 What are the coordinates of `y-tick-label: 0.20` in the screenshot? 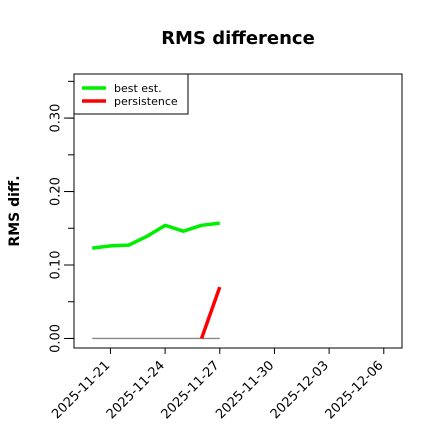 It's located at (56, 191).